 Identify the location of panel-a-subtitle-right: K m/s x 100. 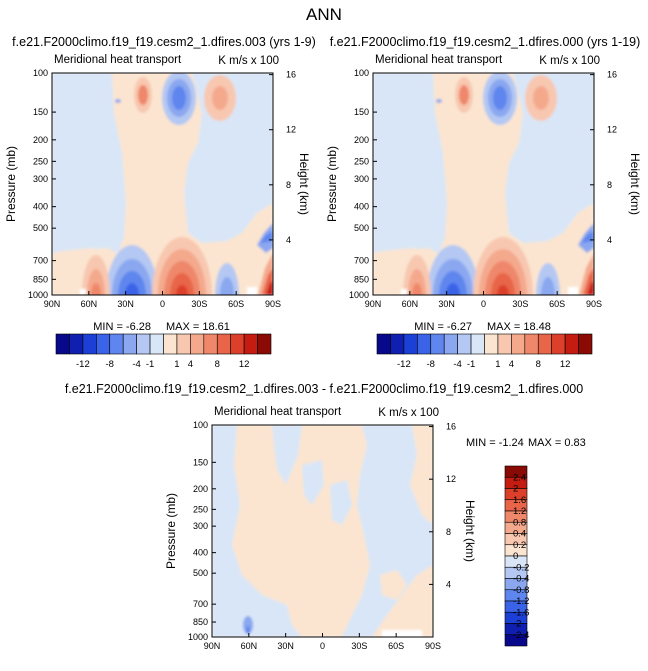
(248, 61).